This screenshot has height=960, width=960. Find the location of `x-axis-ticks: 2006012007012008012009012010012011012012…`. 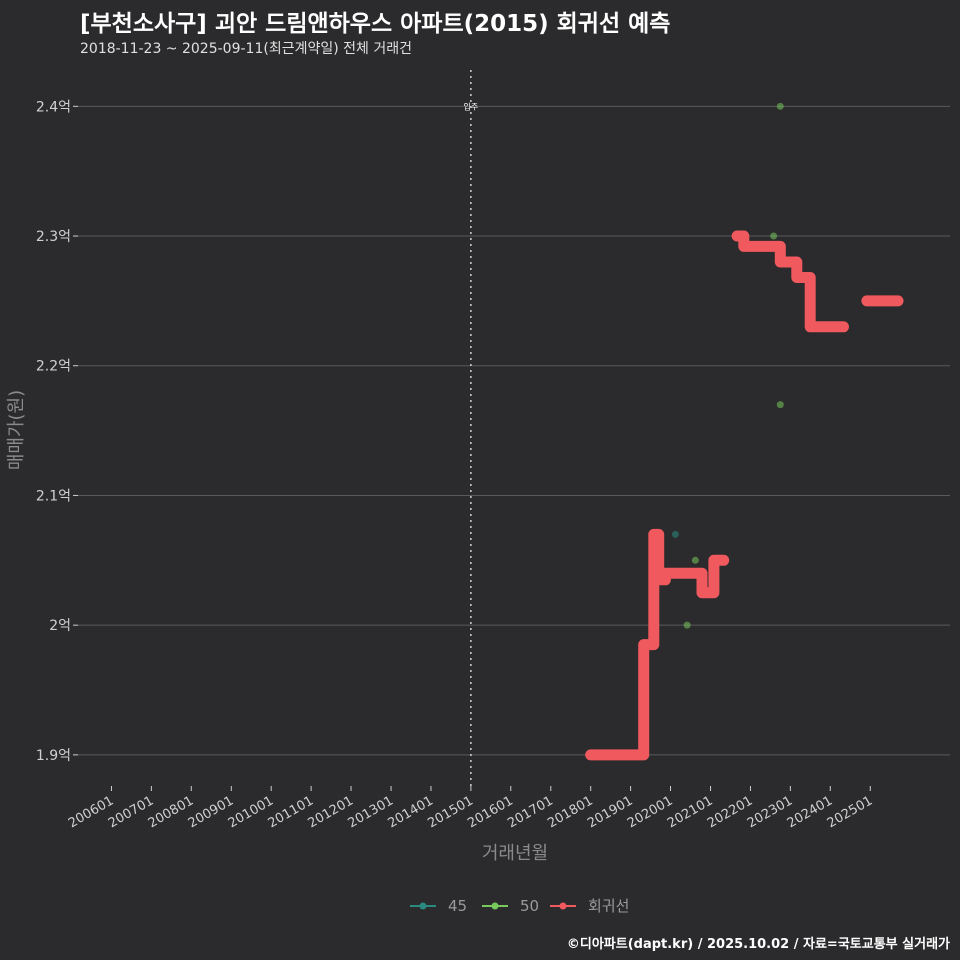

x-axis-ticks: 2006012007012008012009012010012011012012… is located at coordinates (470, 808).